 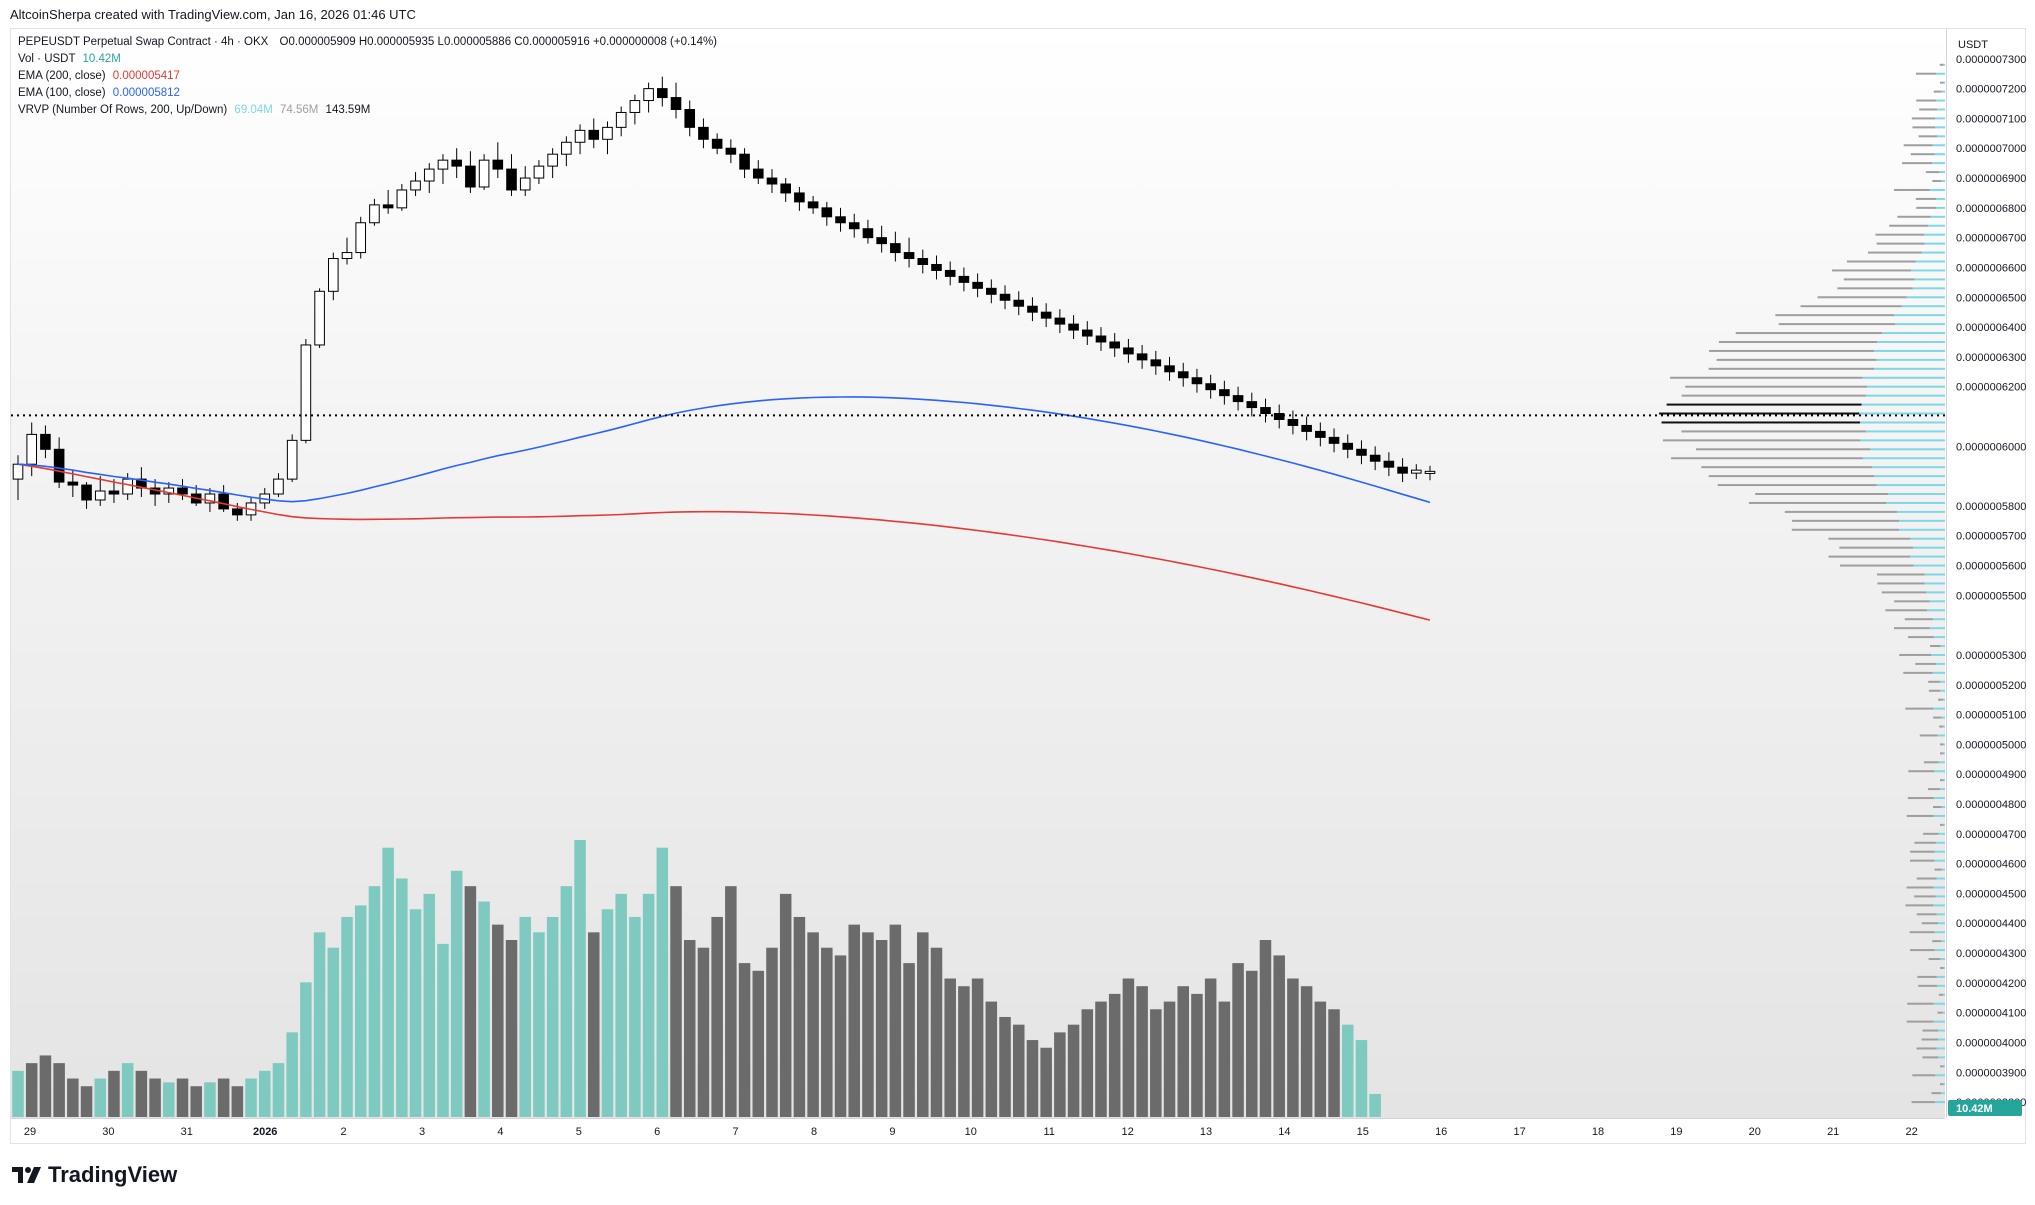 I want to click on price-tick-label: 0.0000005300, so click(x=1991, y=656).